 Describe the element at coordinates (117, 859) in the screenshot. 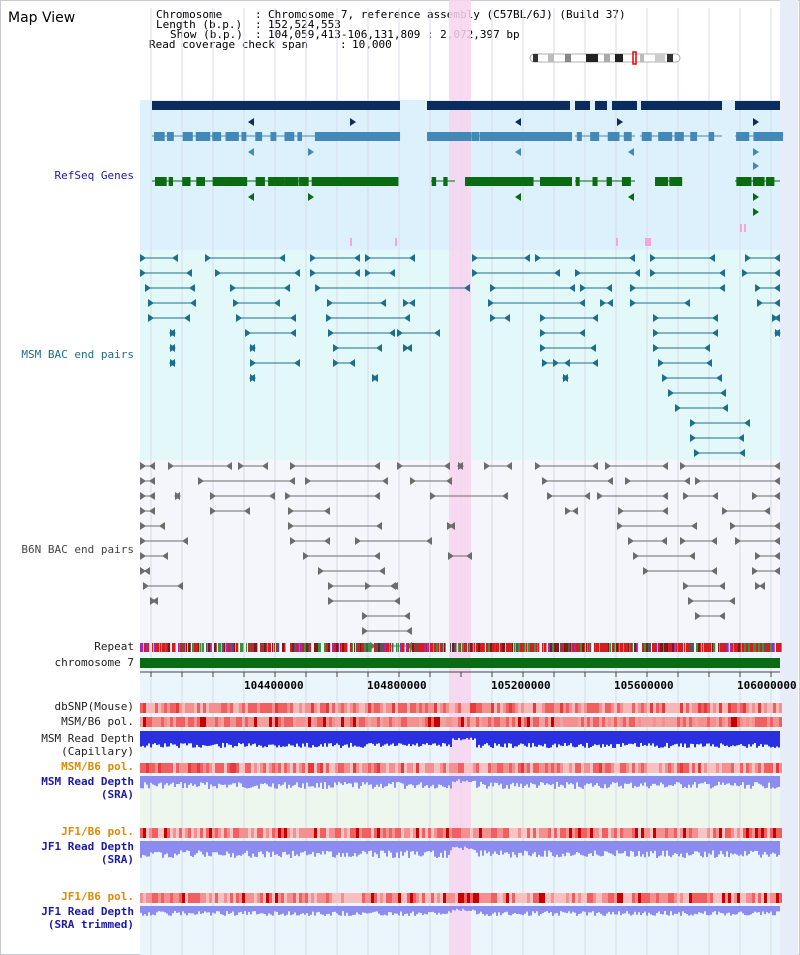

I see `jf1-depth-sra-sub: (SRA)` at that location.